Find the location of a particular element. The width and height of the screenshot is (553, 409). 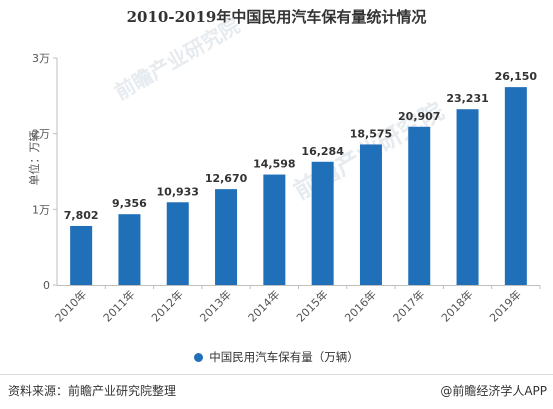

legend-marker is located at coordinates (199, 357).